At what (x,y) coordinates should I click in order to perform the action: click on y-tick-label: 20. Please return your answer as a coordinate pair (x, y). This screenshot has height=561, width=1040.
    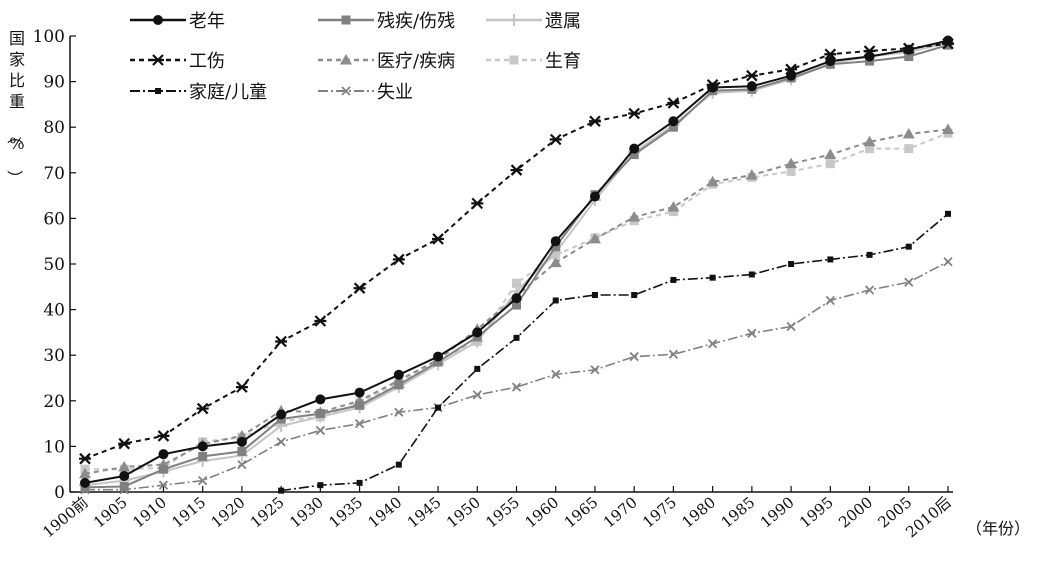
    Looking at the image, I should click on (54, 402).